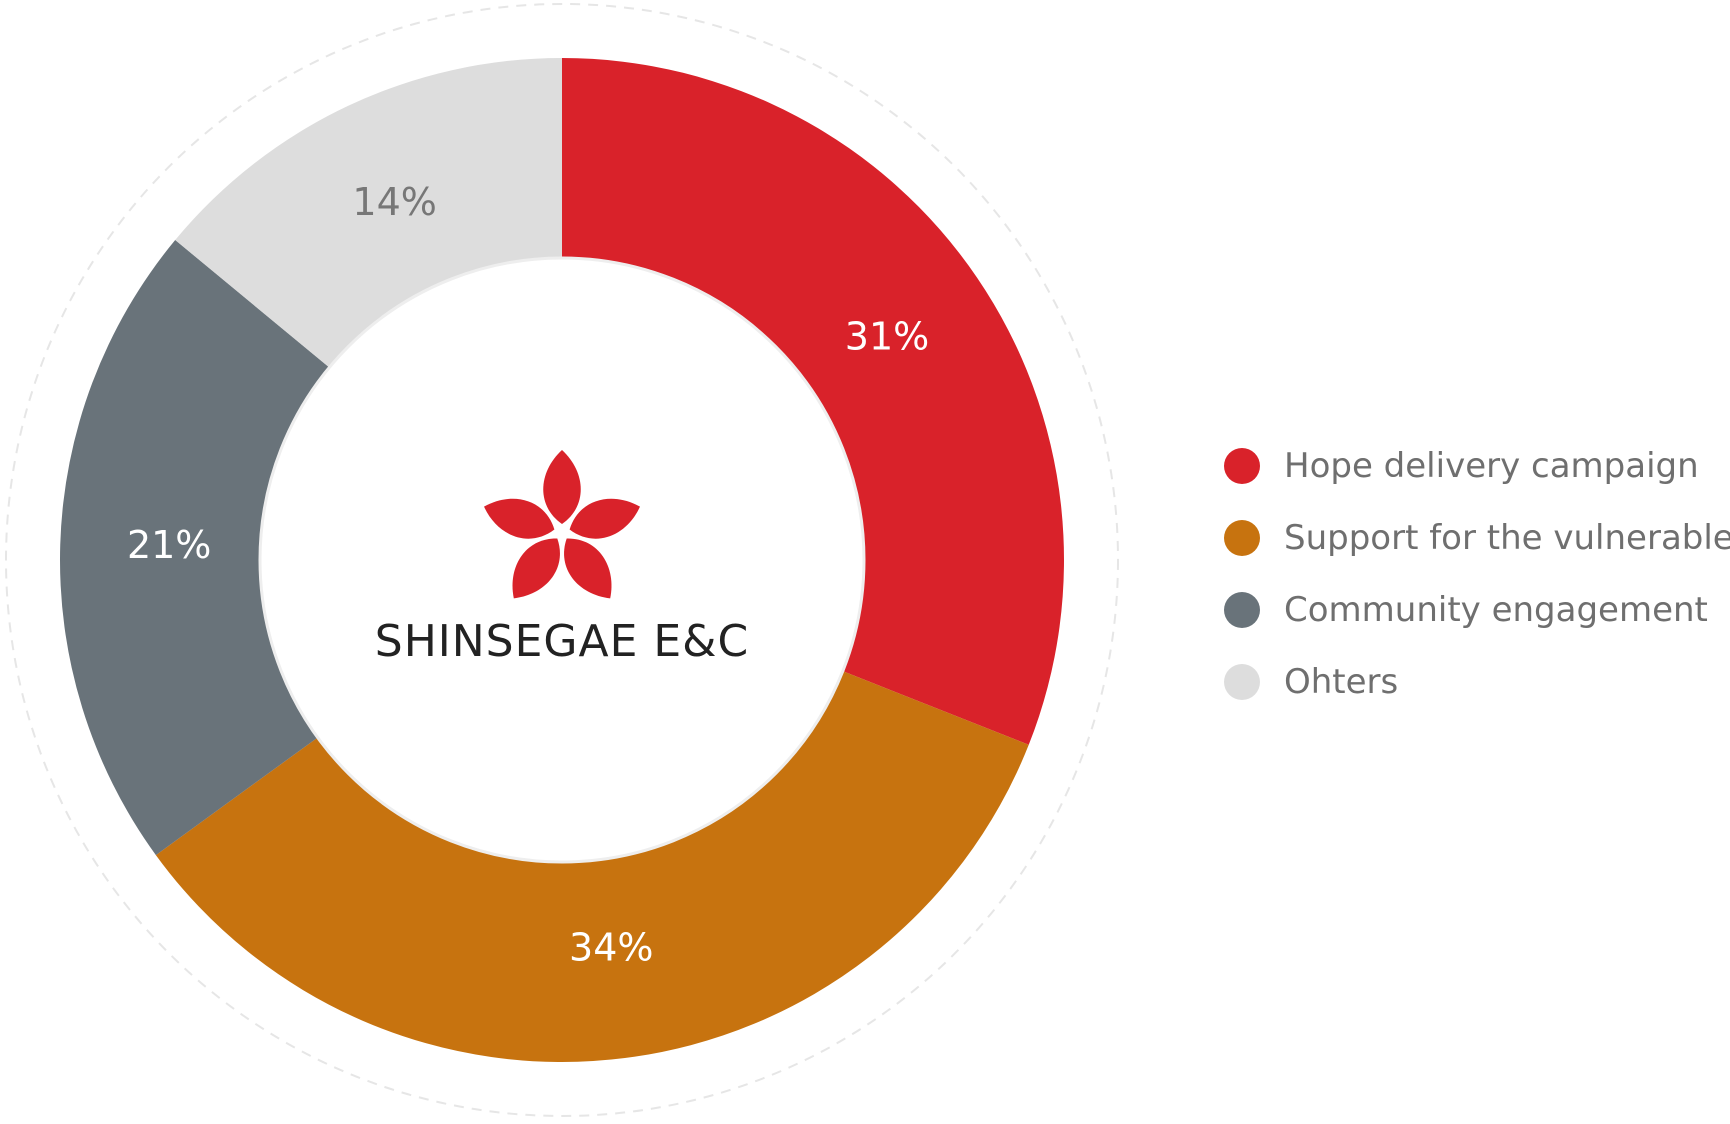 This screenshot has height=1124, width=1730. Describe the element at coordinates (1496, 610) in the screenshot. I see `legend-label: Community engagement` at that location.